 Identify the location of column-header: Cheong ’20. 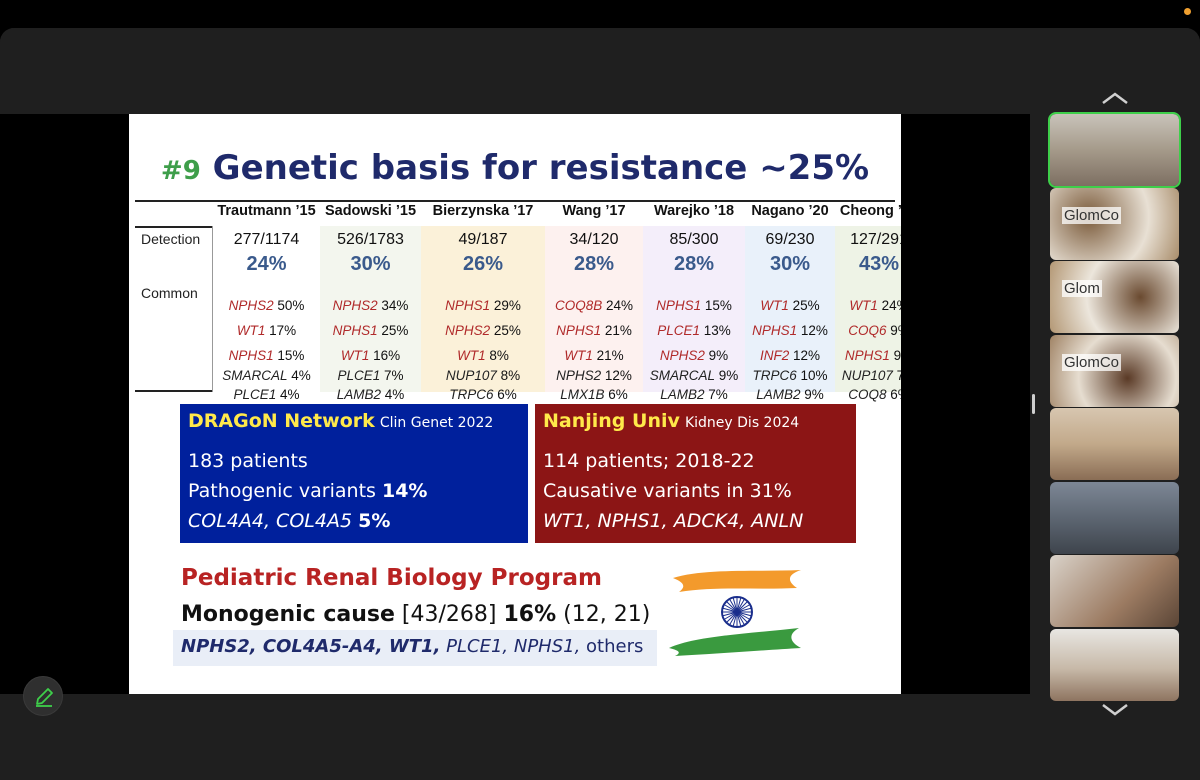
(870, 211).